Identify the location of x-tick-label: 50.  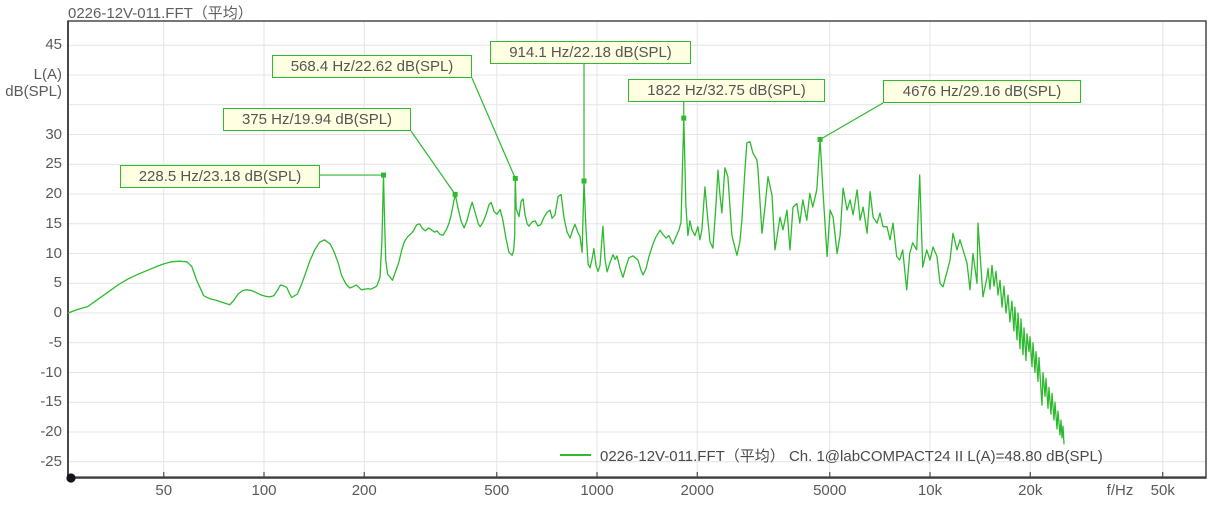
(164, 490).